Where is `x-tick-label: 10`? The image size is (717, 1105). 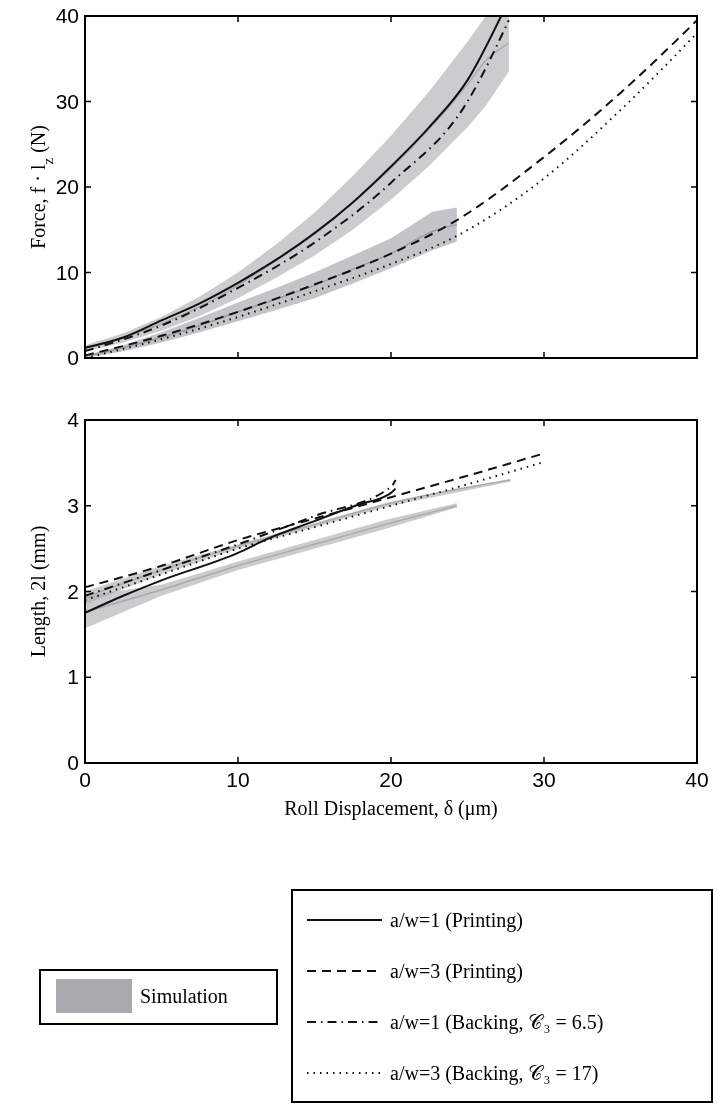
x-tick-label: 10 is located at coordinates (238, 779).